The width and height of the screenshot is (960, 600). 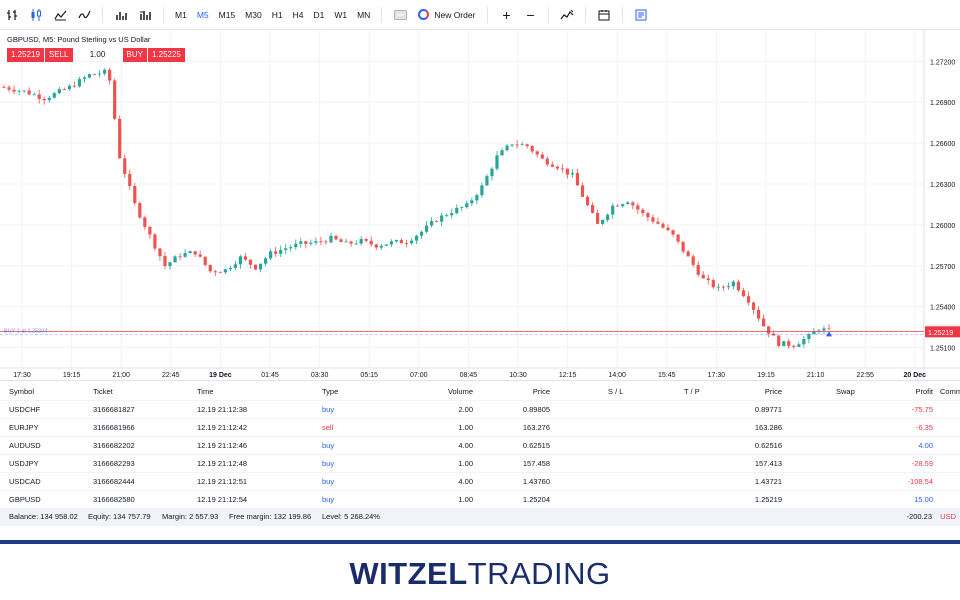 I want to click on timeframe-m15: M15, so click(x=227, y=14).